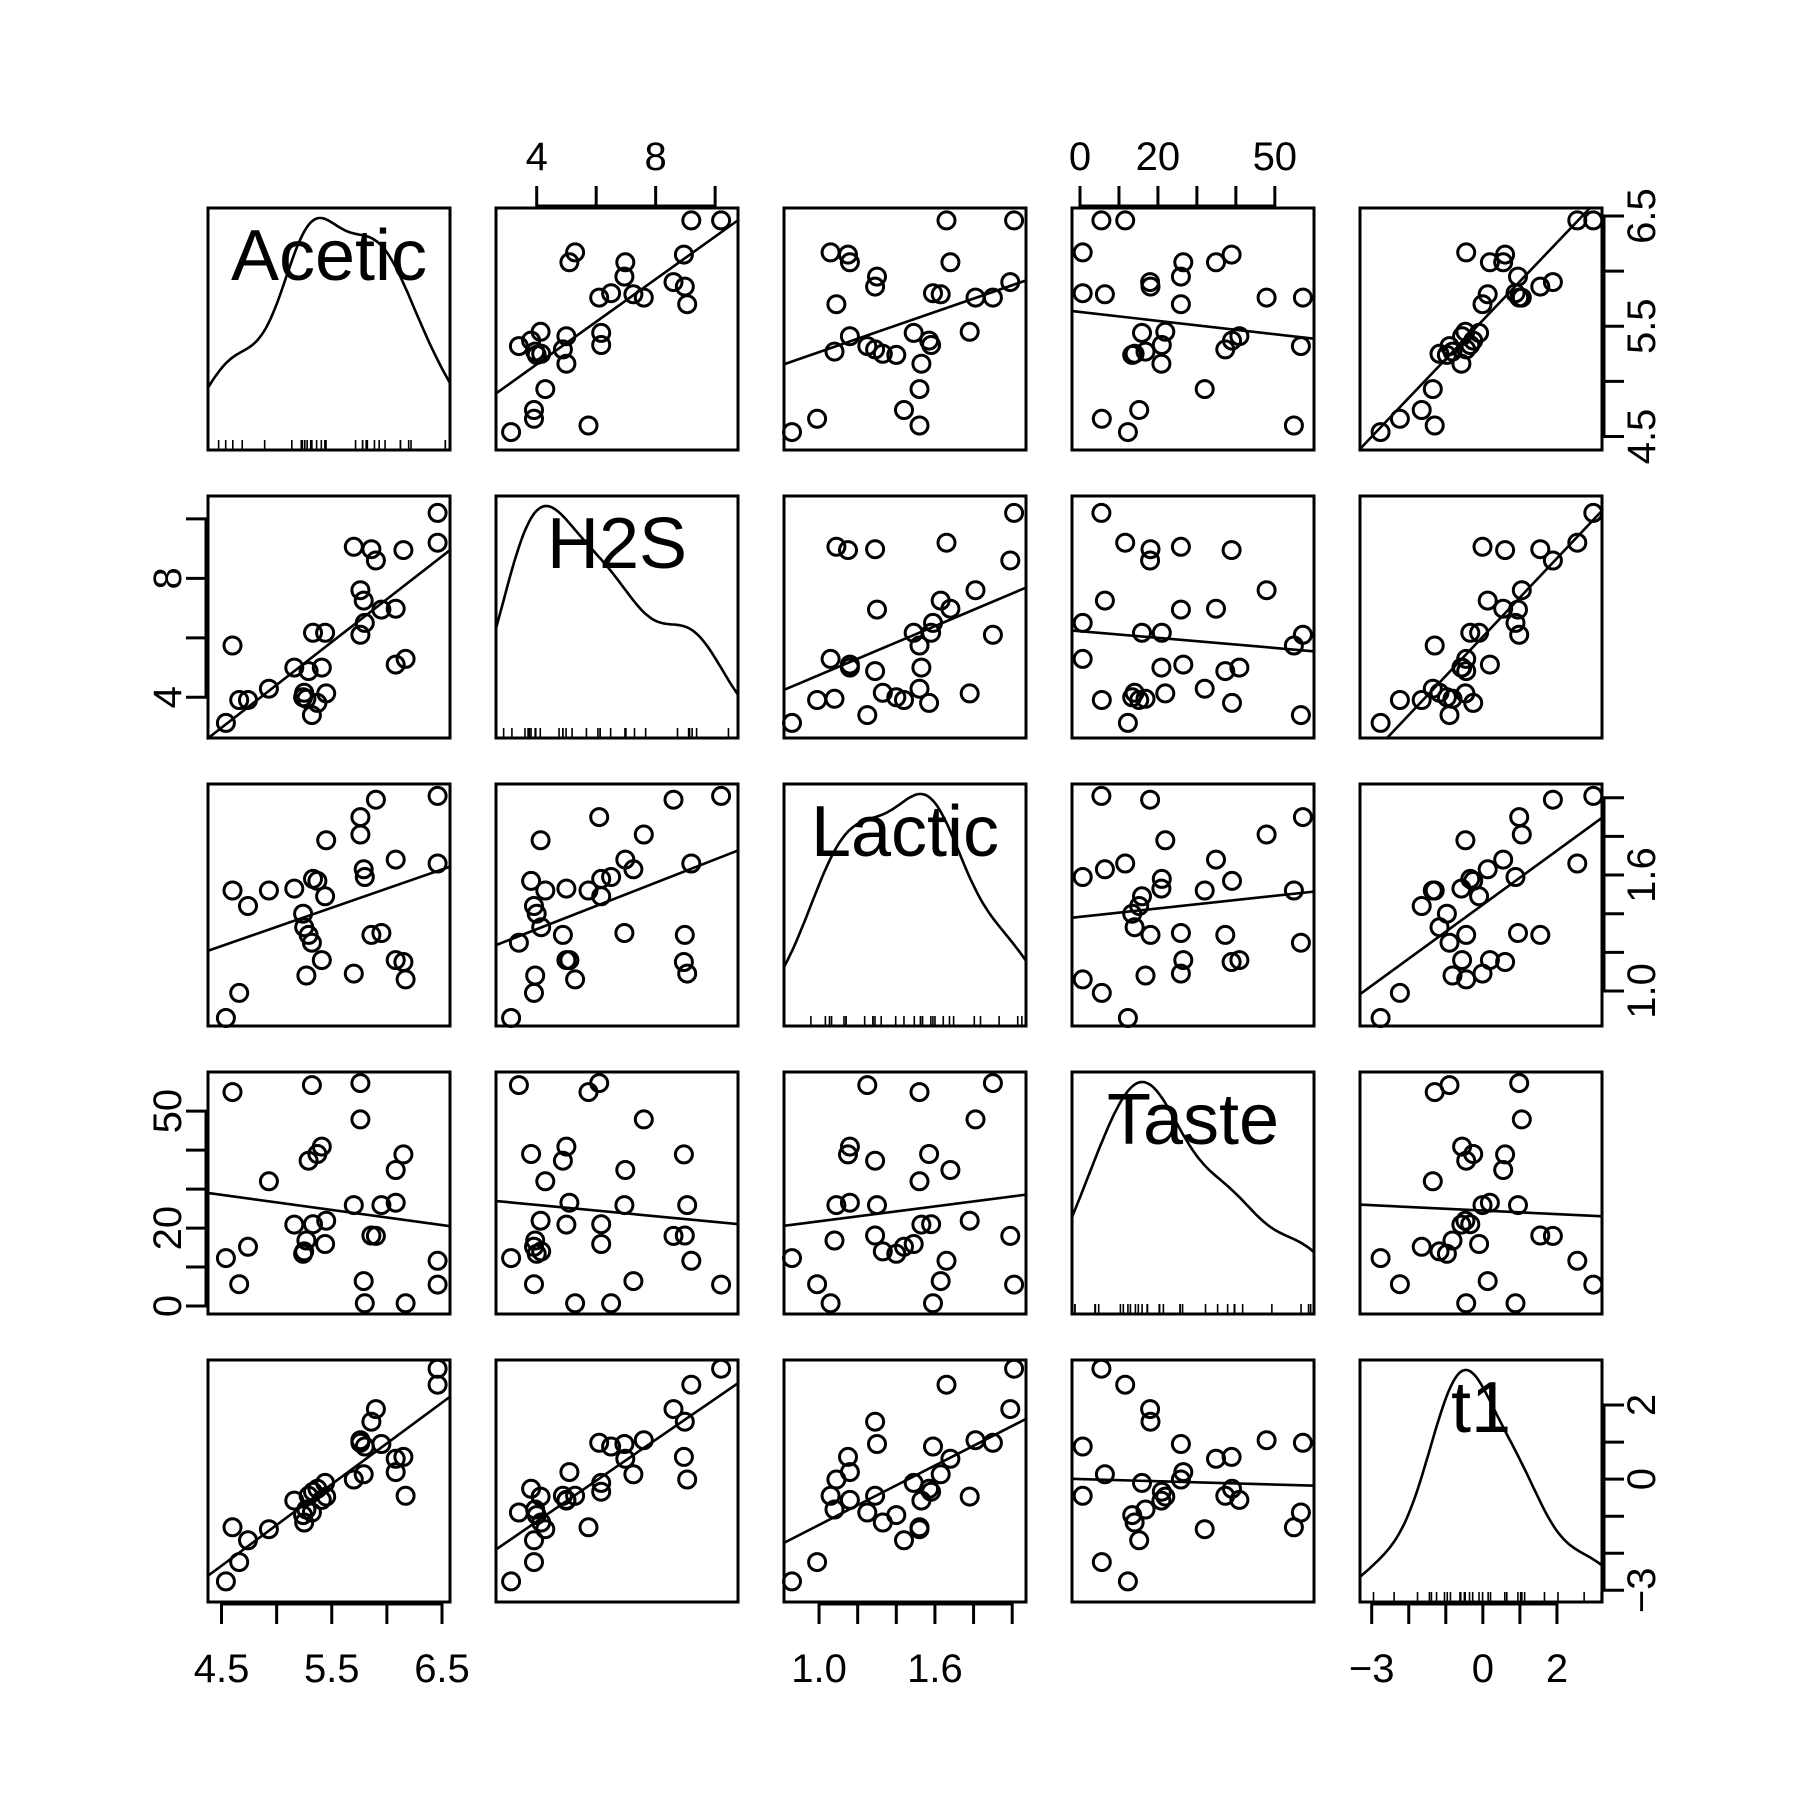 The width and height of the screenshot is (1800, 1800). What do you see at coordinates (1481, 1473) in the screenshot?
I see `density-curve-t1` at bounding box center [1481, 1473].